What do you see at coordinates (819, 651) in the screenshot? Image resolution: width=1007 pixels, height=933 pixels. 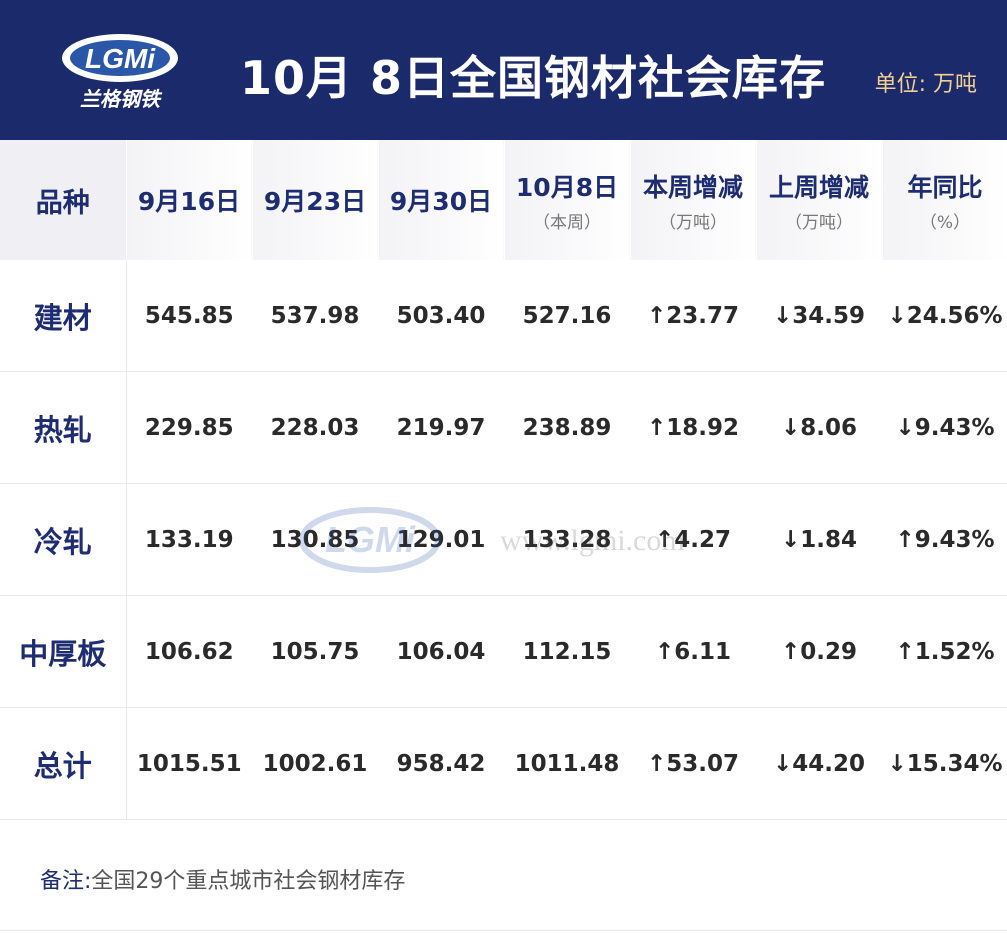 I see `last-week-change-cell: ↑0.29` at bounding box center [819, 651].